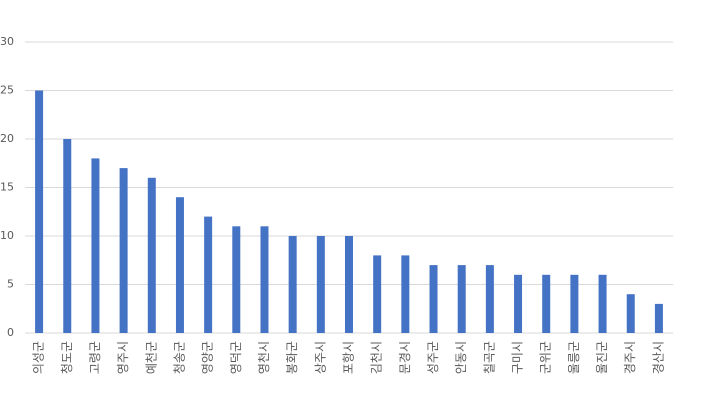  What do you see at coordinates (208, 357) in the screenshot?
I see `x-tick-label: 영양군` at bounding box center [208, 357].